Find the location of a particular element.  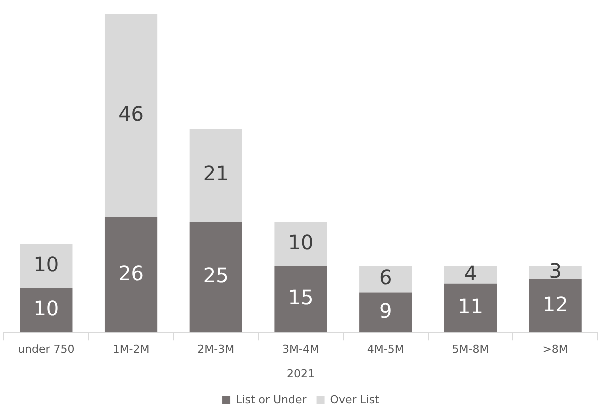

legend-label: Over List is located at coordinates (355, 399).